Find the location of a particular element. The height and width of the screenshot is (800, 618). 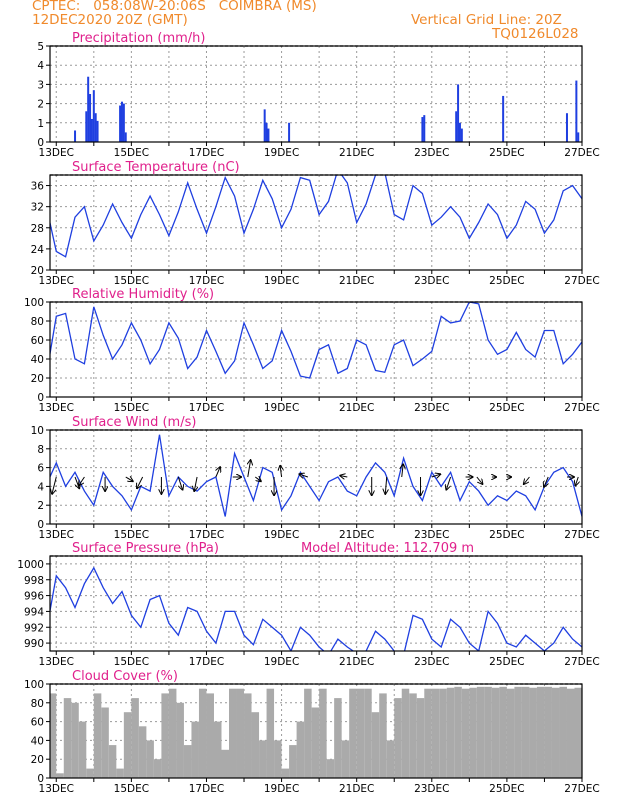

x-tick-label: 27DEC is located at coordinates (581, 789).